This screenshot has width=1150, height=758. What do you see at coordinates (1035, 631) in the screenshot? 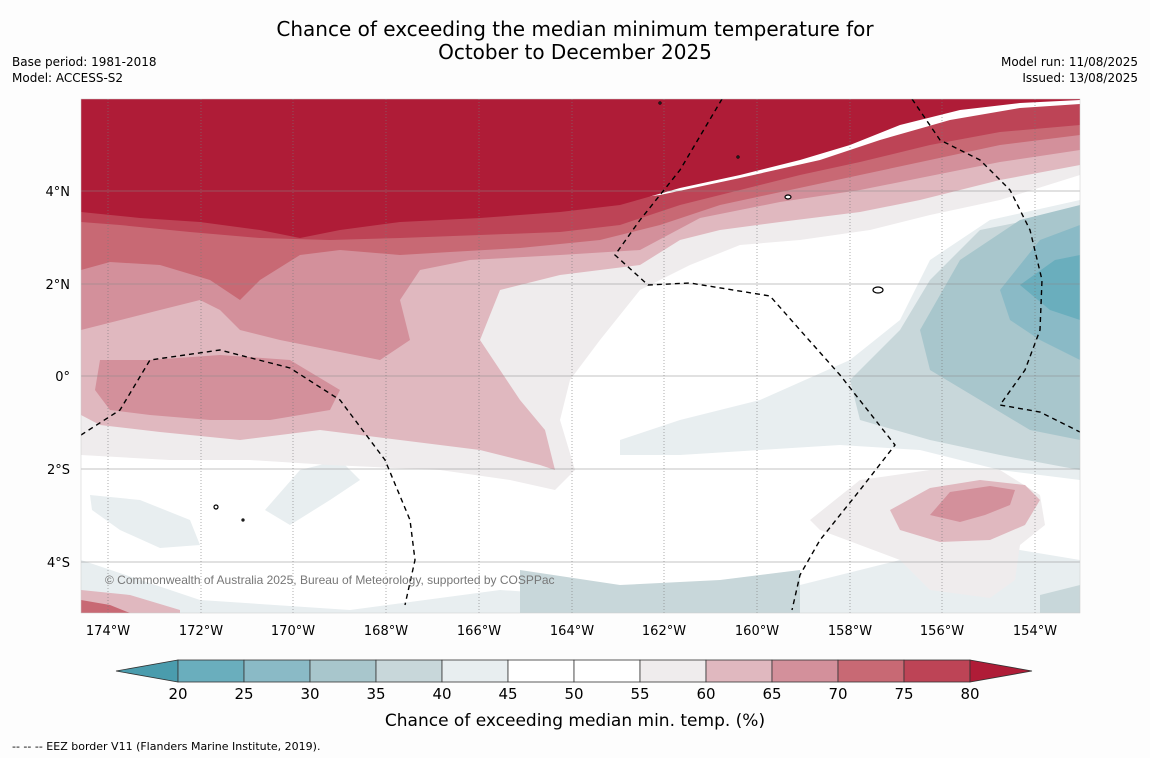
I see `lon-label: 154°W` at bounding box center [1035, 631].